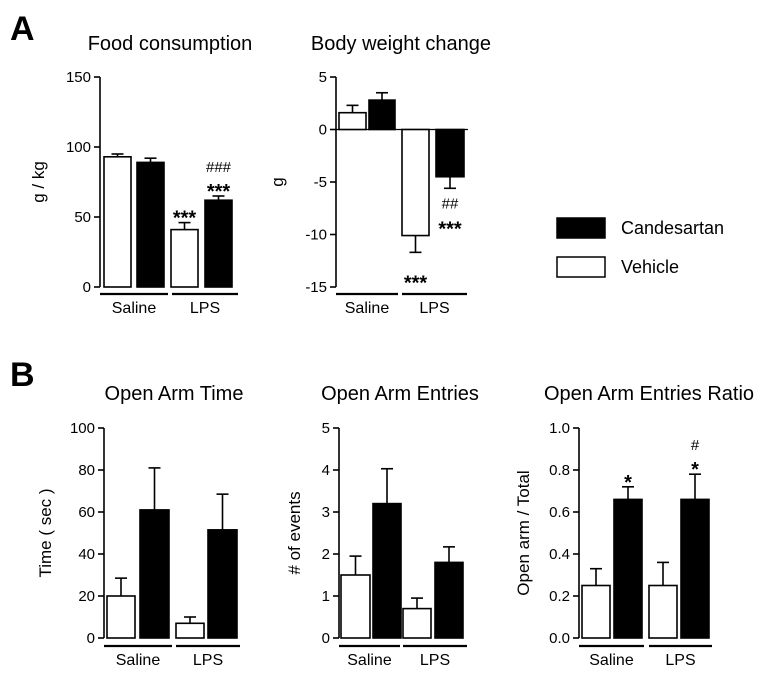 The height and width of the screenshot is (678, 774). I want to click on chart-title: Open Arm Entries Ratio, so click(649, 394).